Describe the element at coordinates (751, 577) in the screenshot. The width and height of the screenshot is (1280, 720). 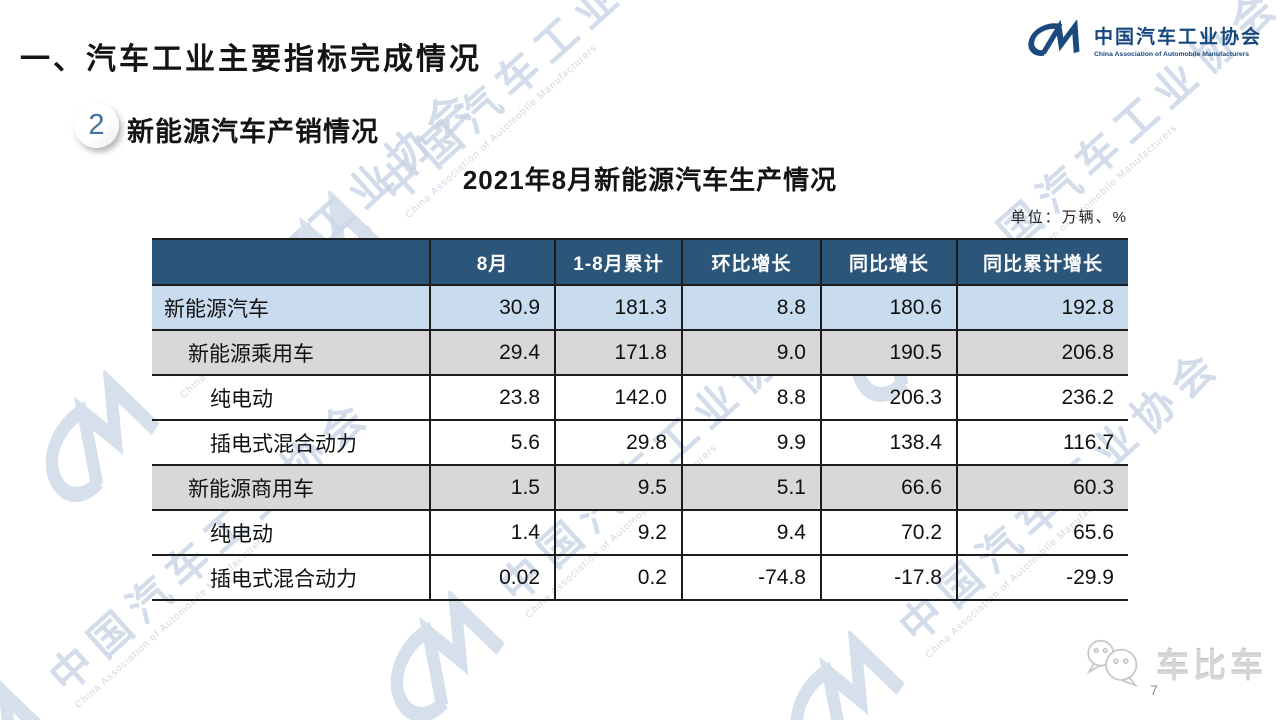
I see `cell-value: -74.8` at that location.